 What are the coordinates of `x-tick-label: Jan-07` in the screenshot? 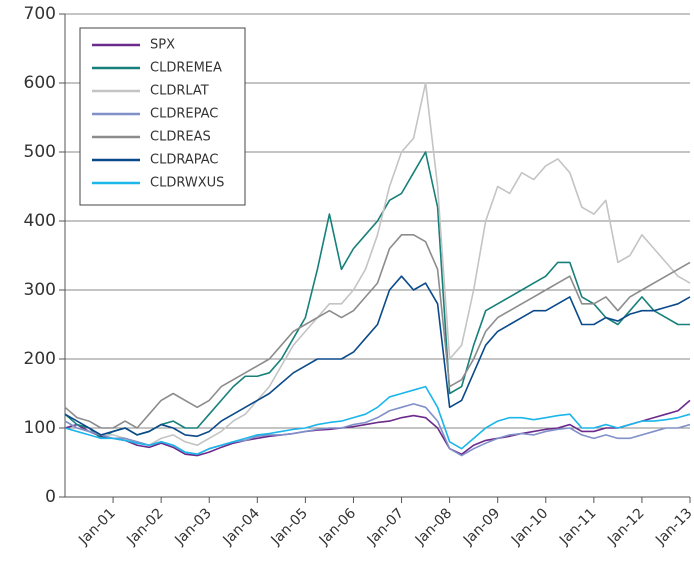 It's located at (385, 526).